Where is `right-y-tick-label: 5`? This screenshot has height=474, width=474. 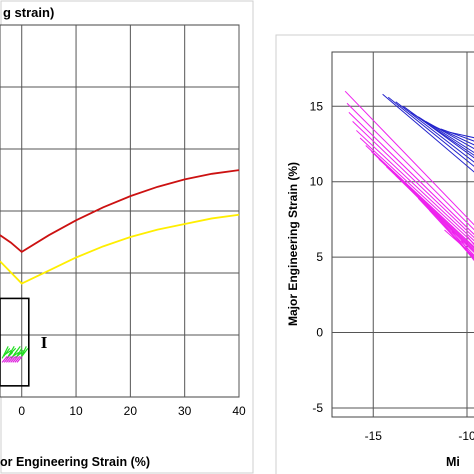 right-y-tick-label: 5 is located at coordinates (319, 257).